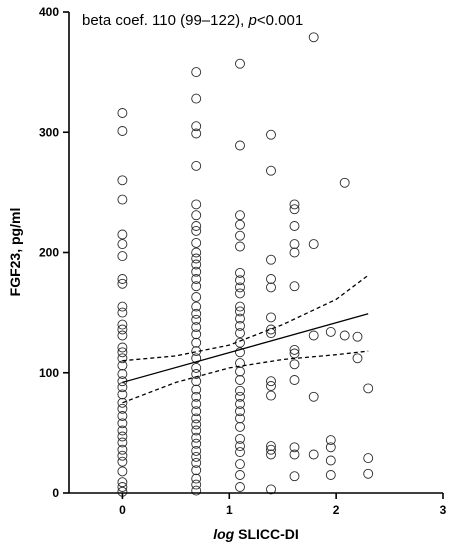 The height and width of the screenshot is (550, 452). I want to click on x-tick-label-3: 3, so click(443, 510).